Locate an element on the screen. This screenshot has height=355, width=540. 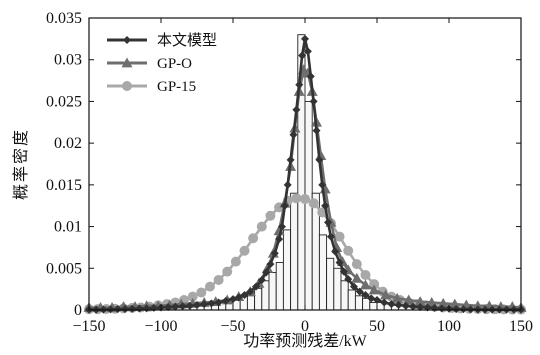
y-tick-label: 0.02 is located at coordinates (68, 143).